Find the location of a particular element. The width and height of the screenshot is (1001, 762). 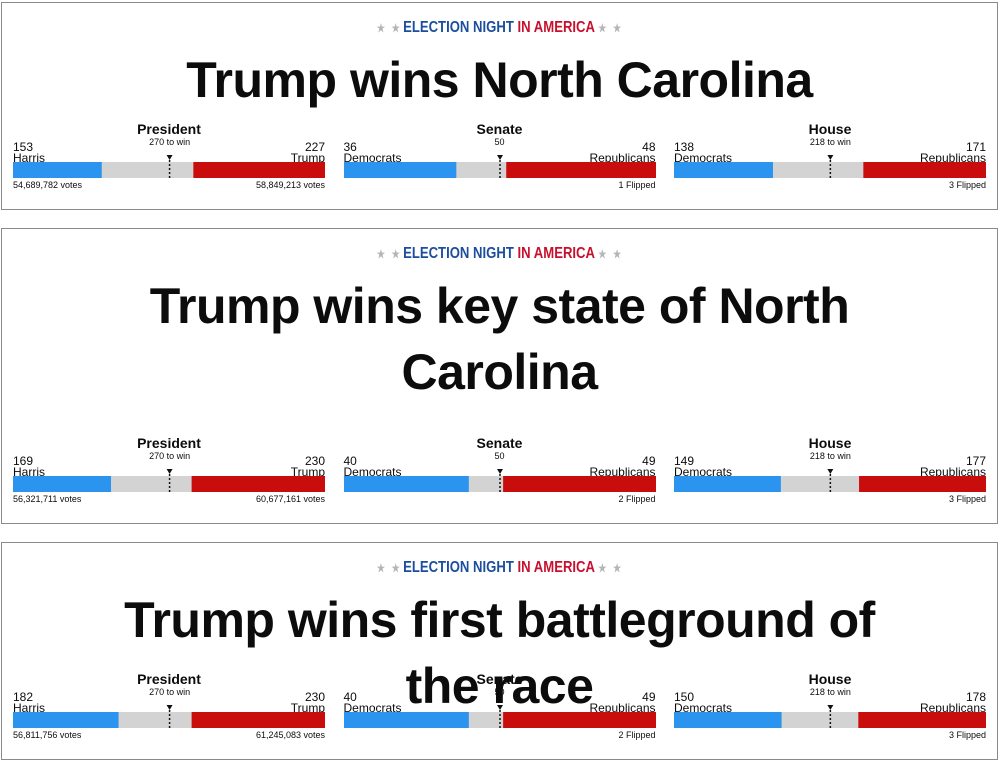

right-count: 49 is located at coordinates (649, 697).